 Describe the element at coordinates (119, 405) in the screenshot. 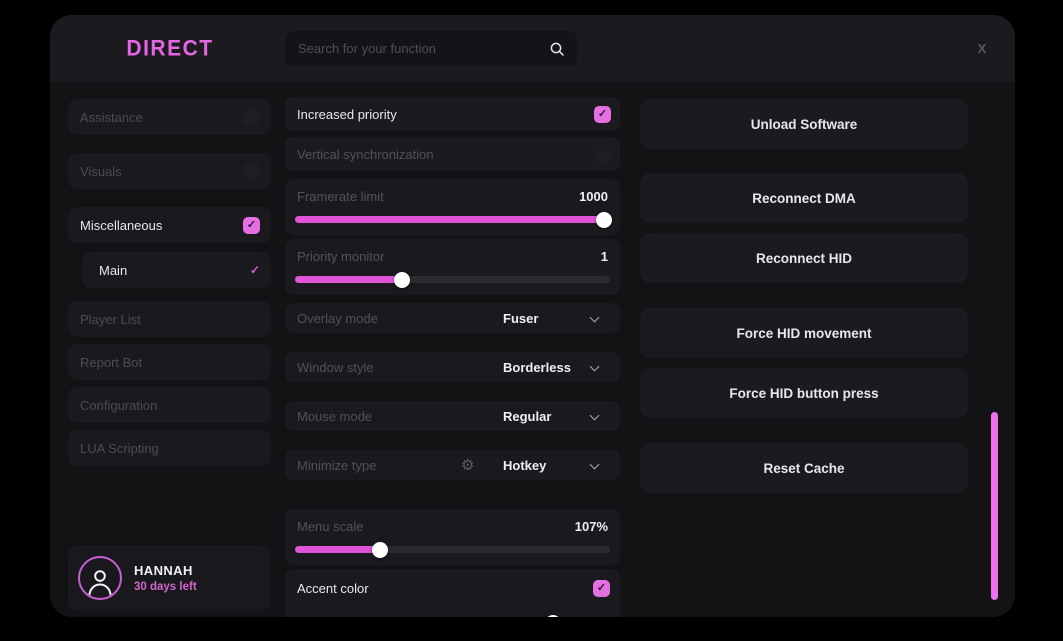

I see `sidebar-item-label: Configuration` at that location.